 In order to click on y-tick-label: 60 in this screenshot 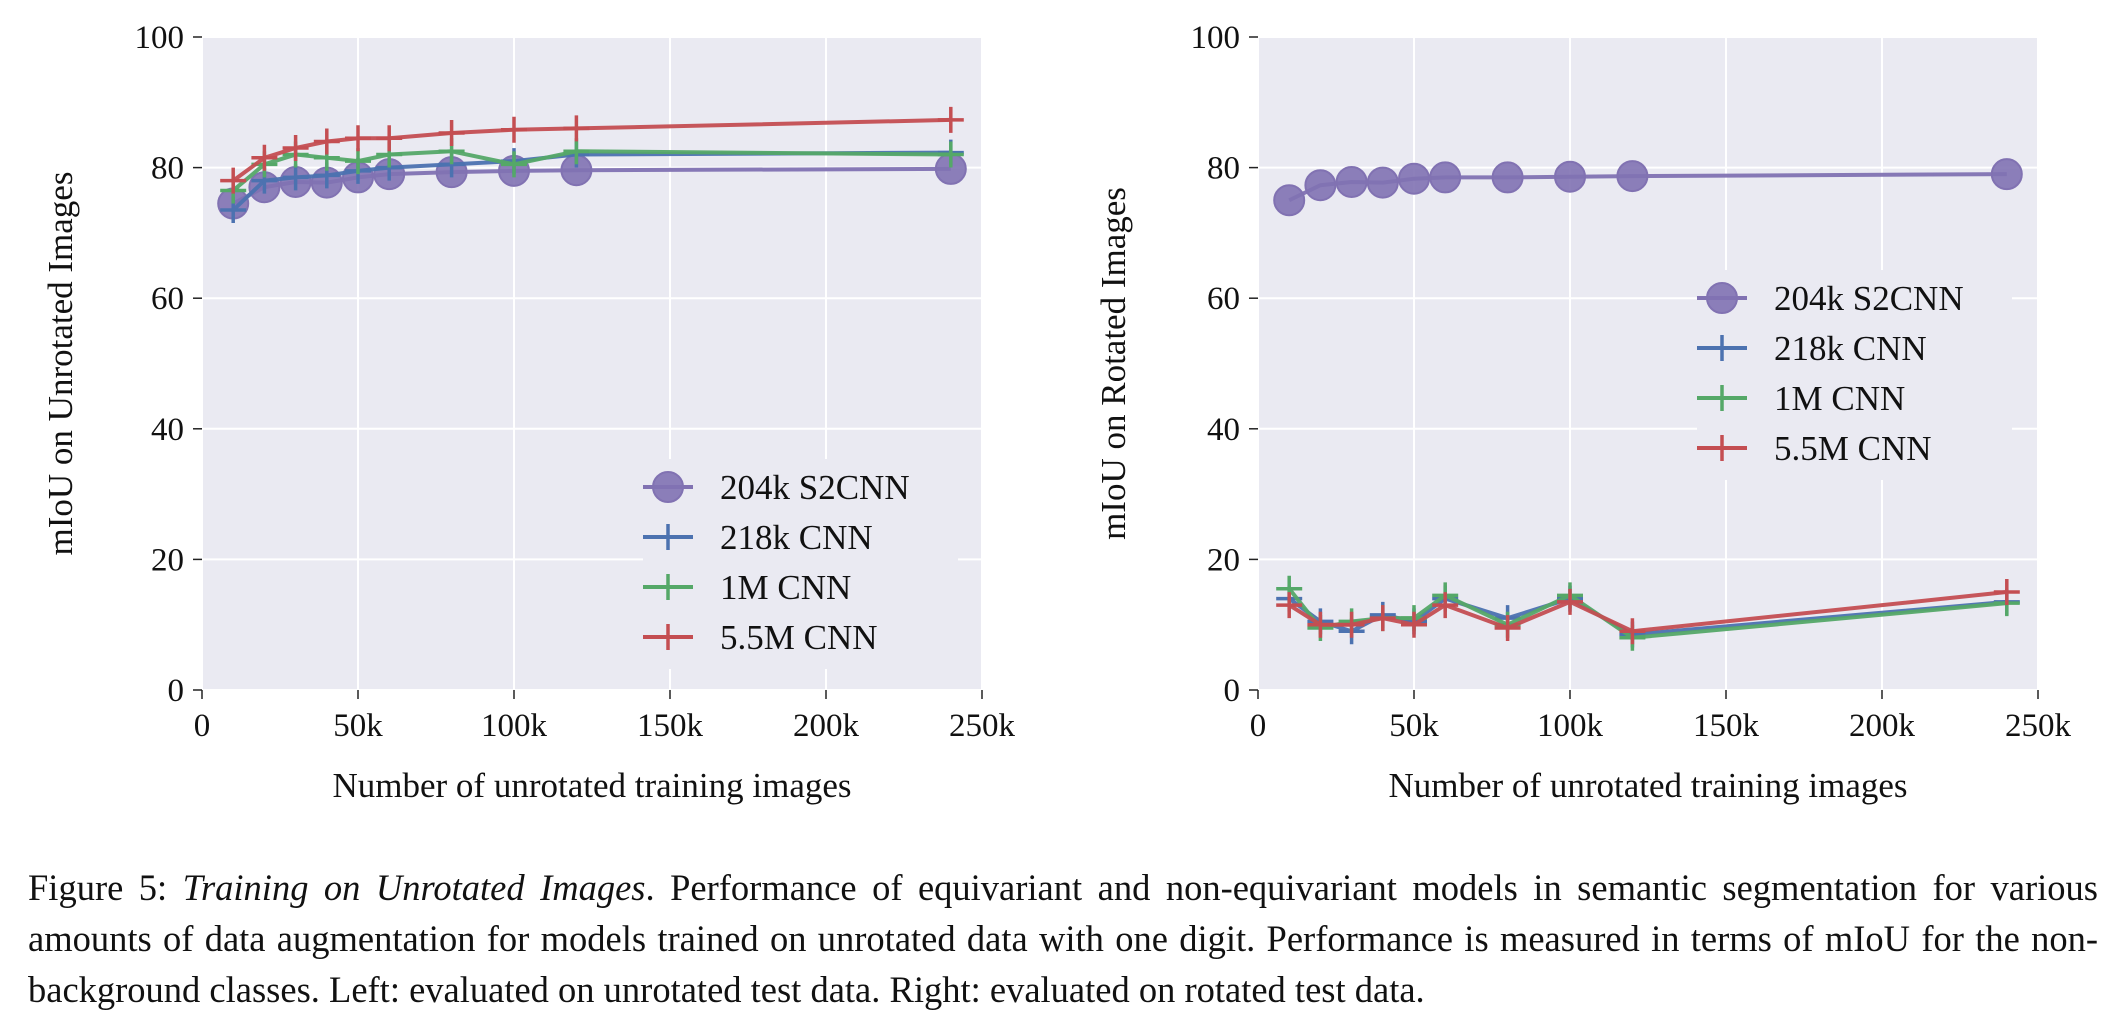, I will do `click(1223, 299)`.